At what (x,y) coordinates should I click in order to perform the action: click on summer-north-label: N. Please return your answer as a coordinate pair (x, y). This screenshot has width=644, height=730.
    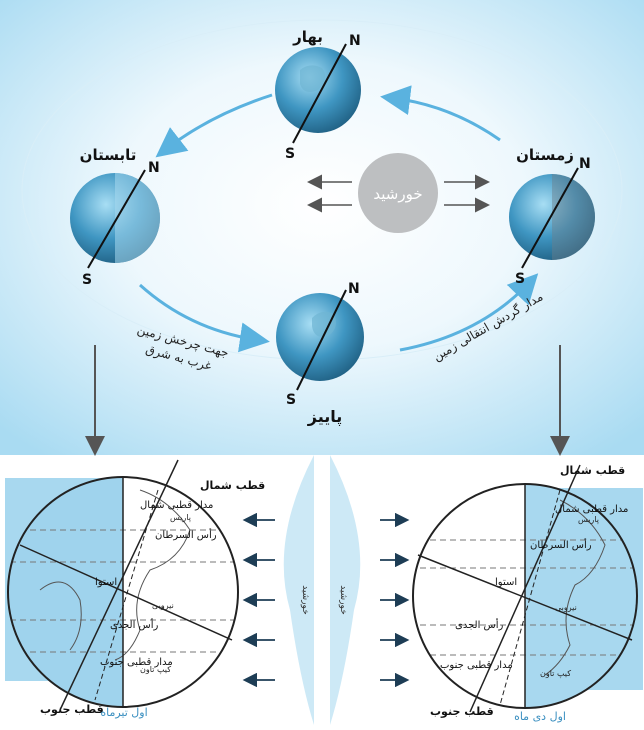
    Looking at the image, I should click on (154, 168).